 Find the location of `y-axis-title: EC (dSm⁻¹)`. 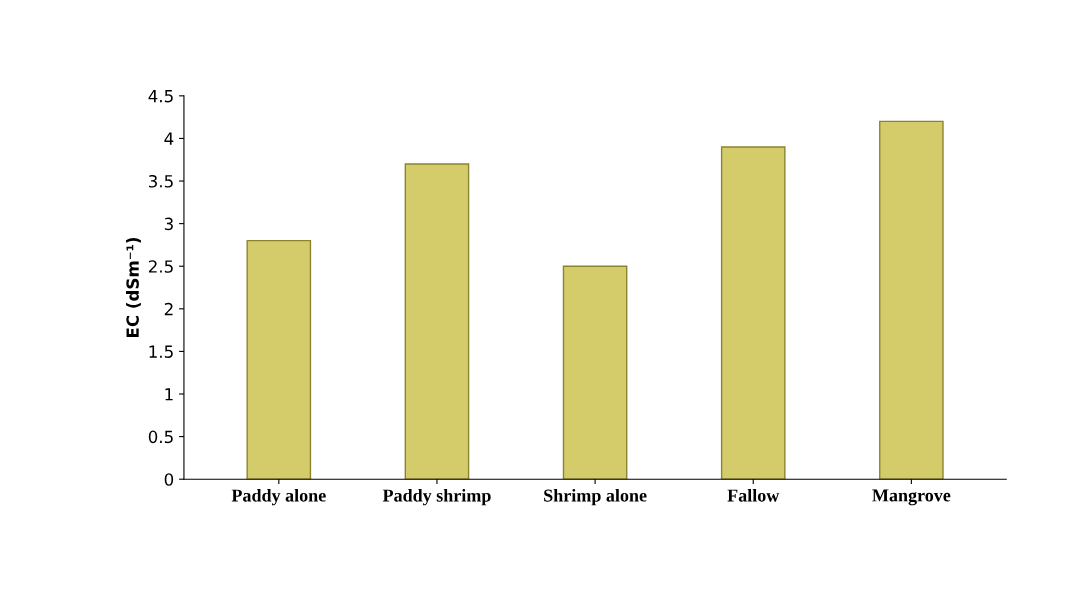

y-axis-title: EC (dSm⁻¹) is located at coordinates (133, 287).